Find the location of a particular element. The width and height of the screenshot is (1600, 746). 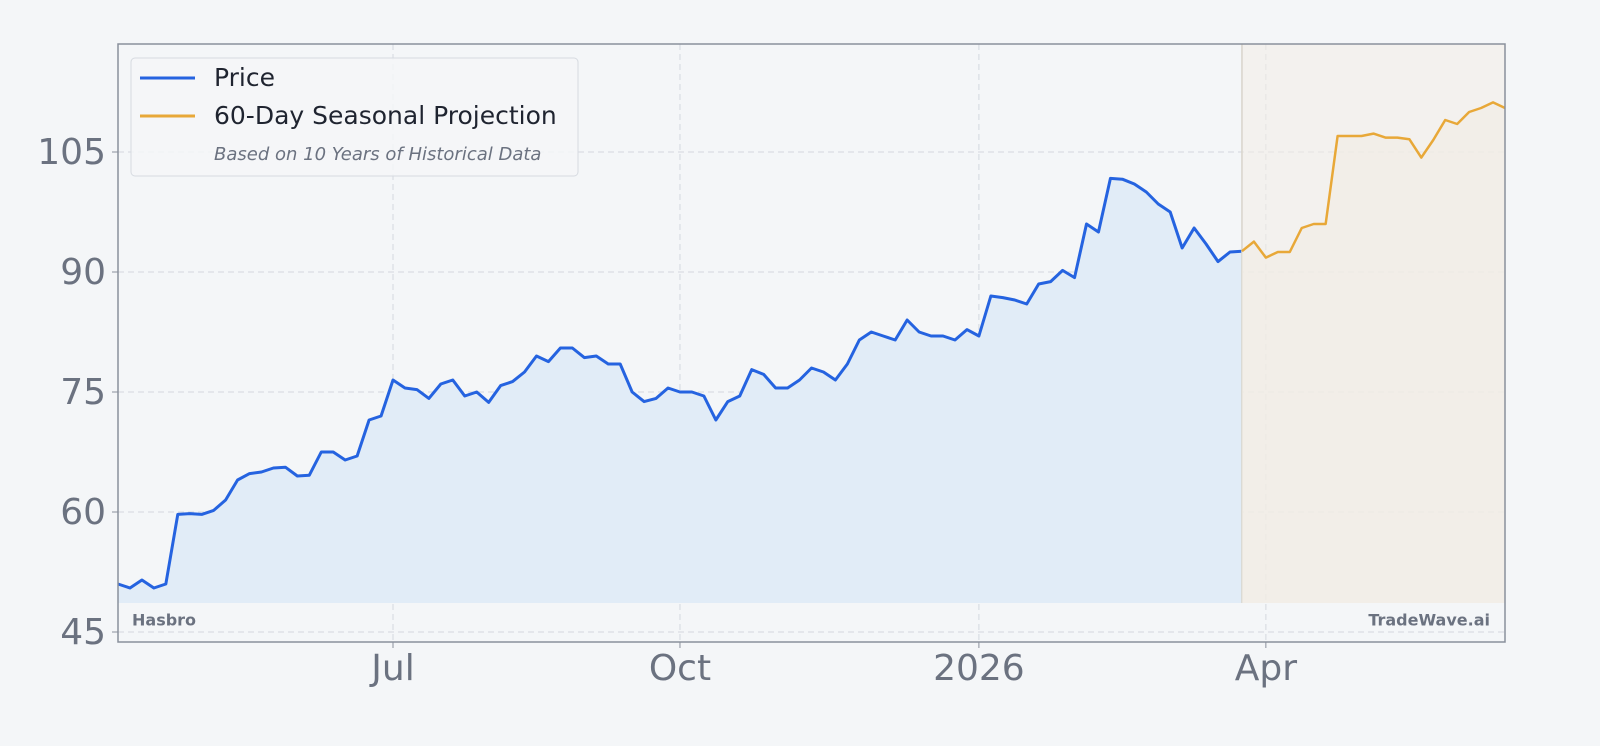

y-tick-label: 60 is located at coordinates (83, 512).